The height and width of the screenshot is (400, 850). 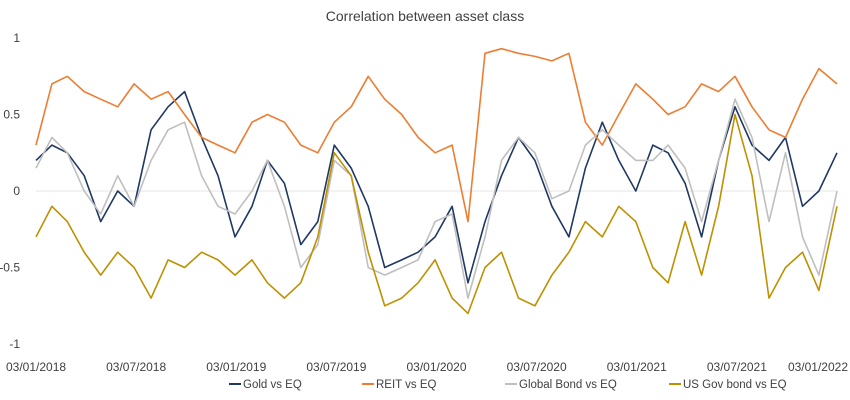 What do you see at coordinates (336, 367) in the screenshot?
I see `x-tick-label: 03/07/2019` at bounding box center [336, 367].